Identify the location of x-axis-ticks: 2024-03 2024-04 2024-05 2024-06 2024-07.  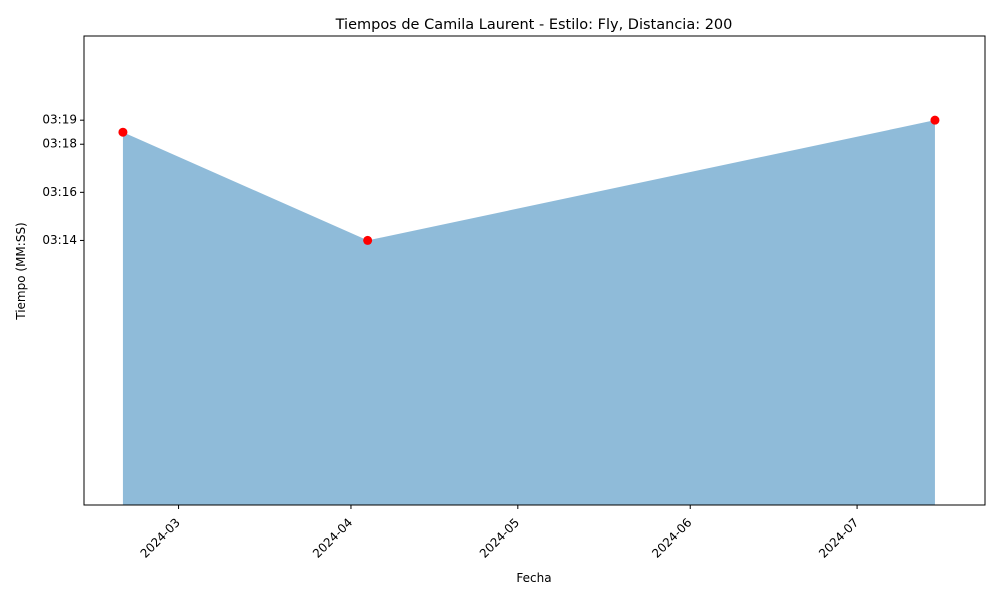
(499, 533).